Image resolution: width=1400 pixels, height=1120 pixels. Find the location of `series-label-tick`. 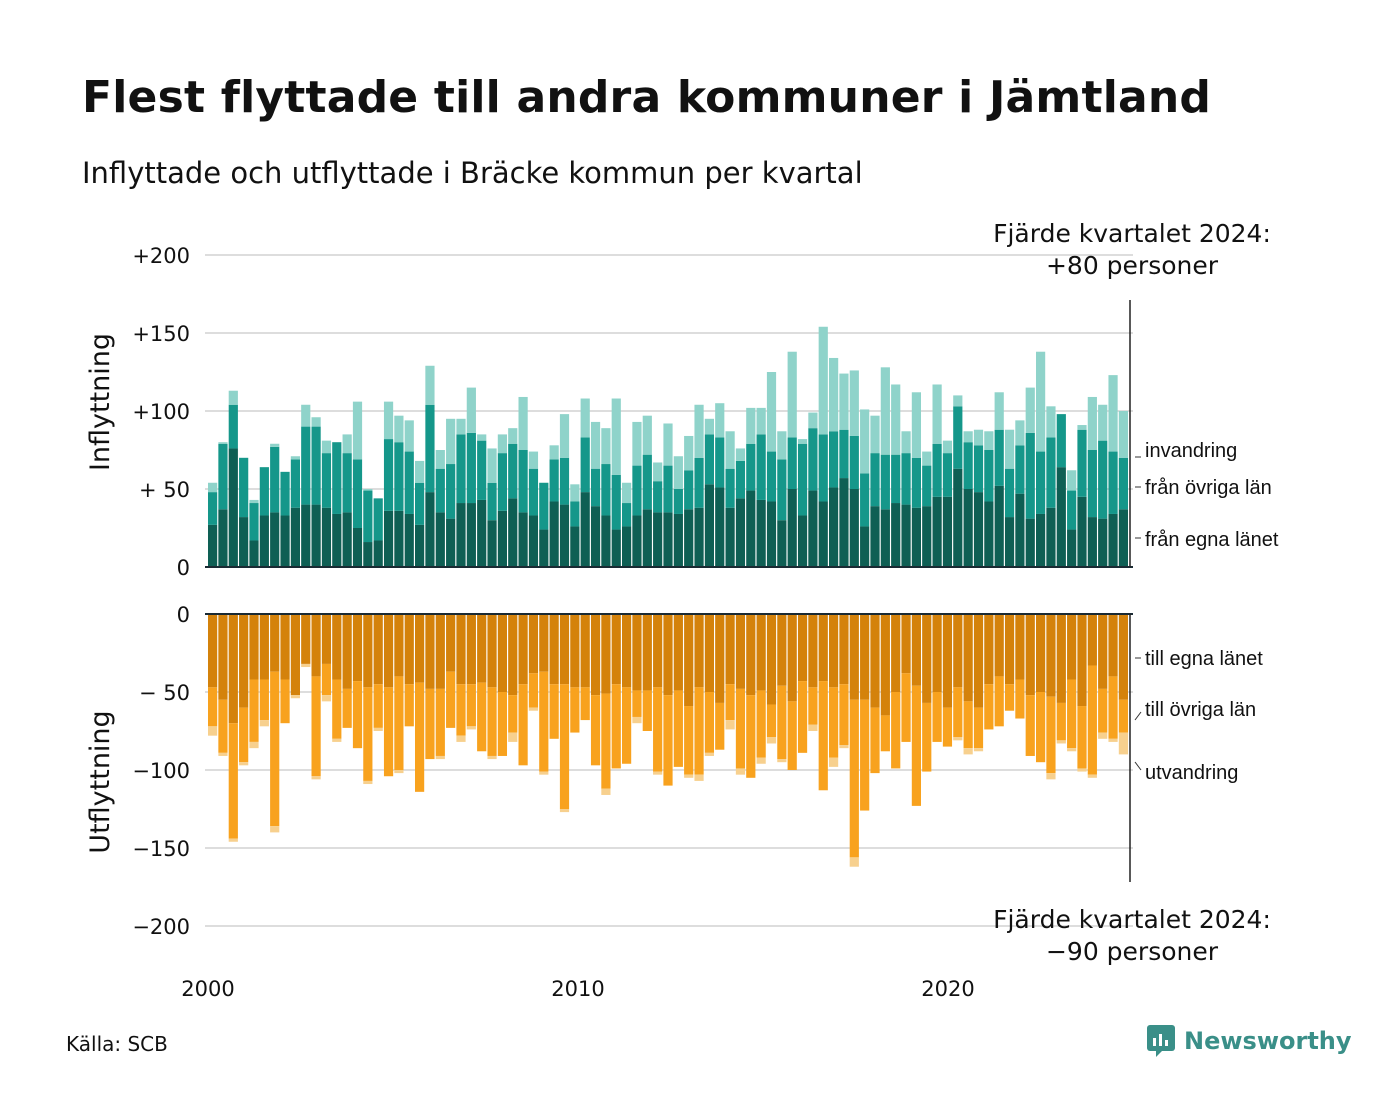

series-label-tick is located at coordinates (1138, 766).